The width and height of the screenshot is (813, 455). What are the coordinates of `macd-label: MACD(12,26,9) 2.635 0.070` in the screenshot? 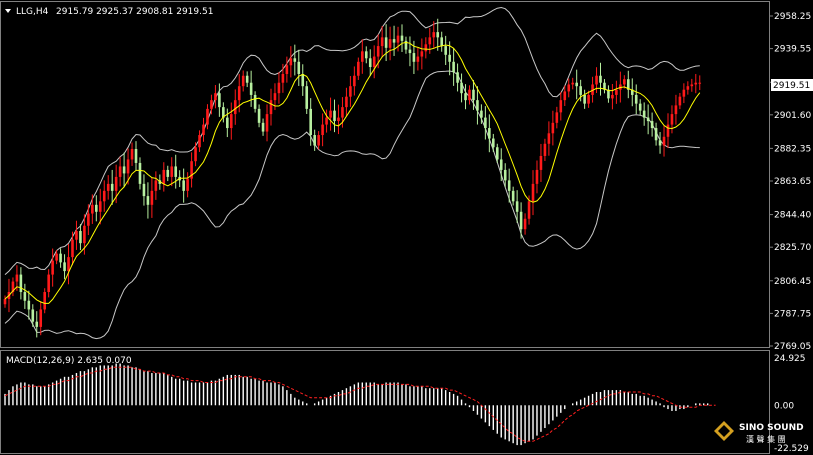 It's located at (69, 361).